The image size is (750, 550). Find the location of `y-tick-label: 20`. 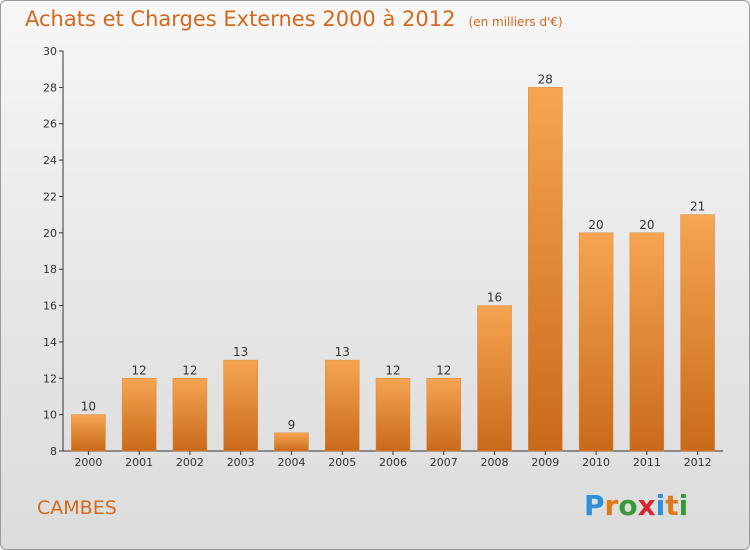

y-tick-label: 20 is located at coordinates (50, 233).